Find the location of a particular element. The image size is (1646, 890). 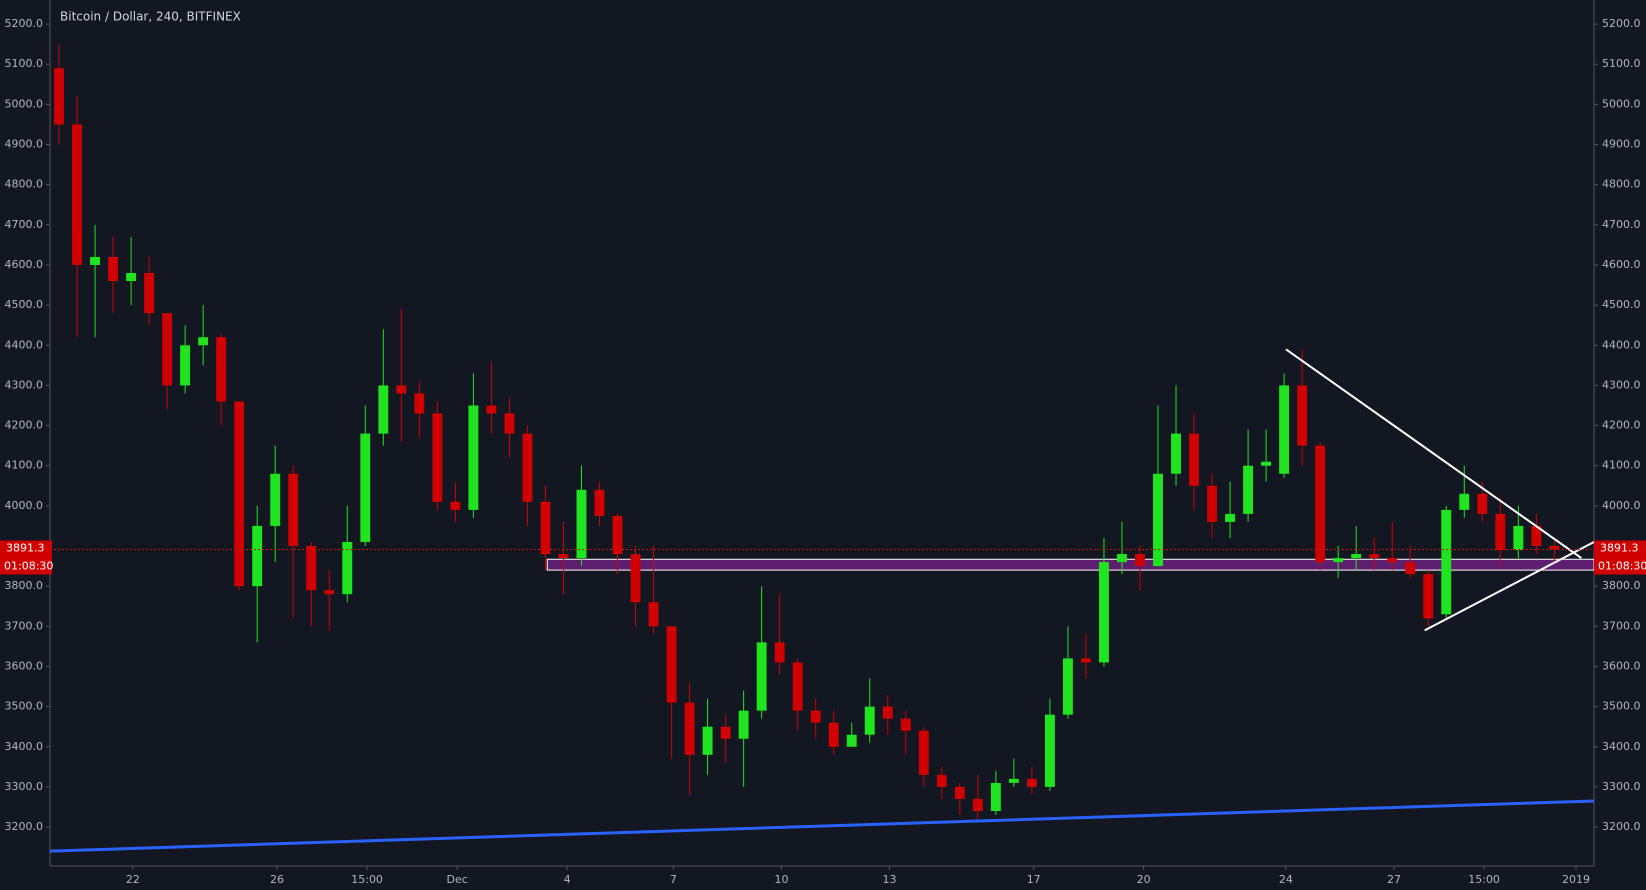

x-tick-label: 17 is located at coordinates (1034, 879).